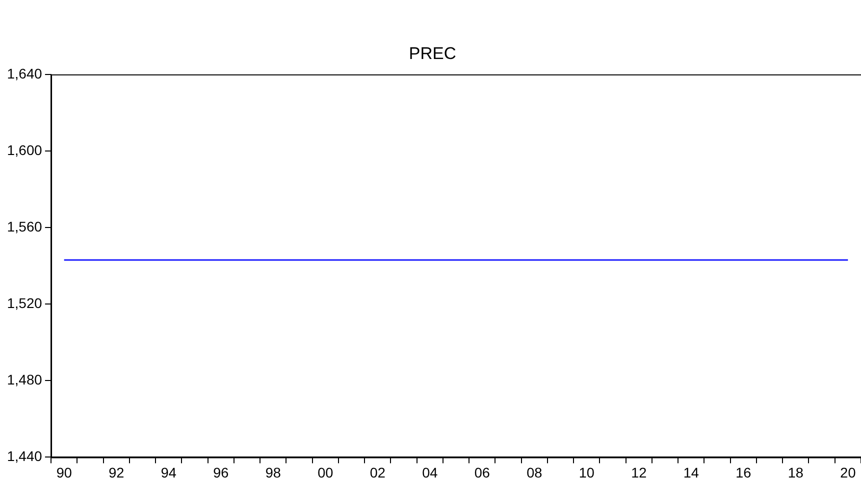  I want to click on x-tick-label: 92, so click(116, 472).